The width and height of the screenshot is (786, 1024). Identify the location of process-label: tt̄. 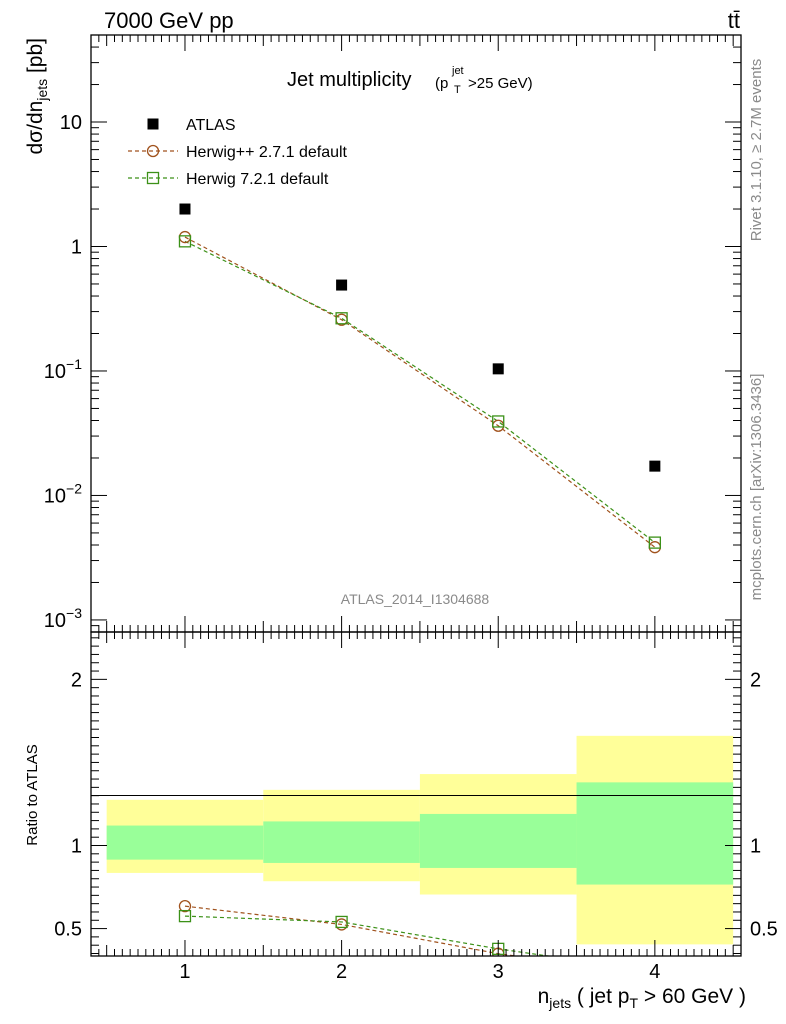
(734, 20).